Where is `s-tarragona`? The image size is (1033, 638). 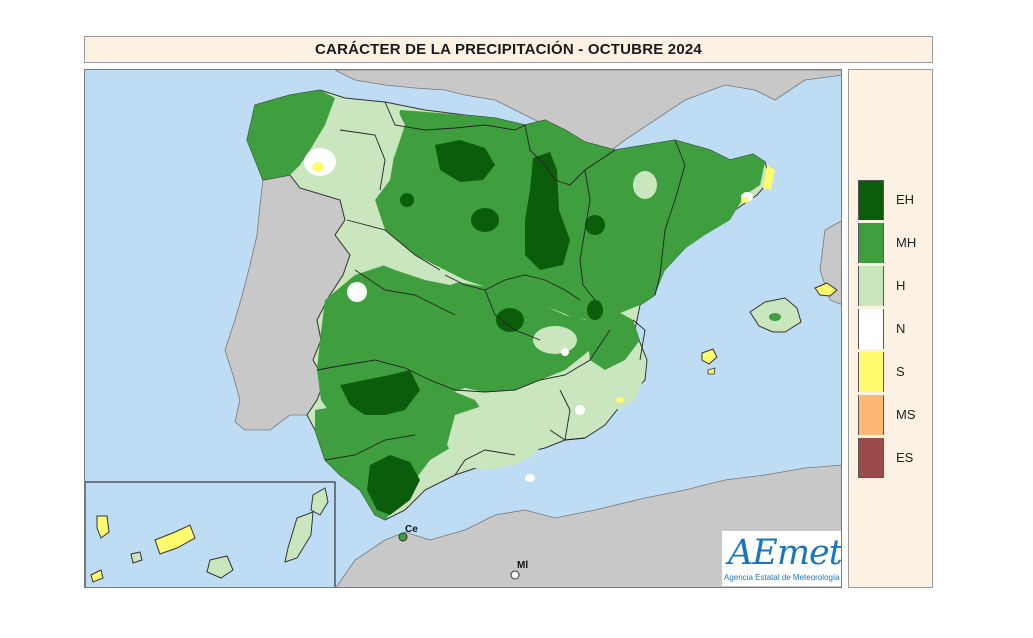 s-tarragona is located at coordinates (745, 200).